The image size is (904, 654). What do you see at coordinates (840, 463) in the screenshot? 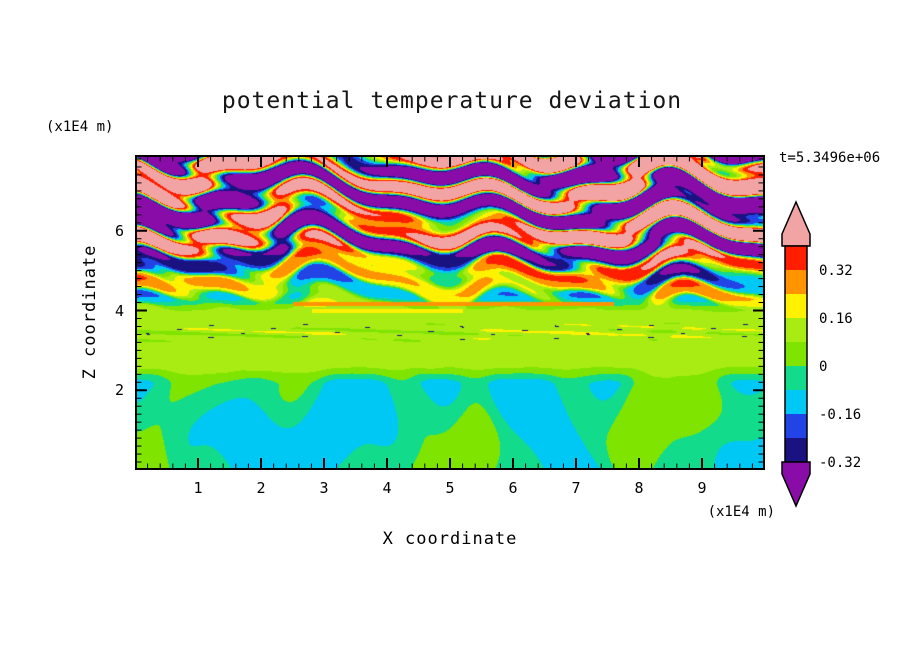
I see `colorbar-tick-label: -0.32` at bounding box center [840, 463].